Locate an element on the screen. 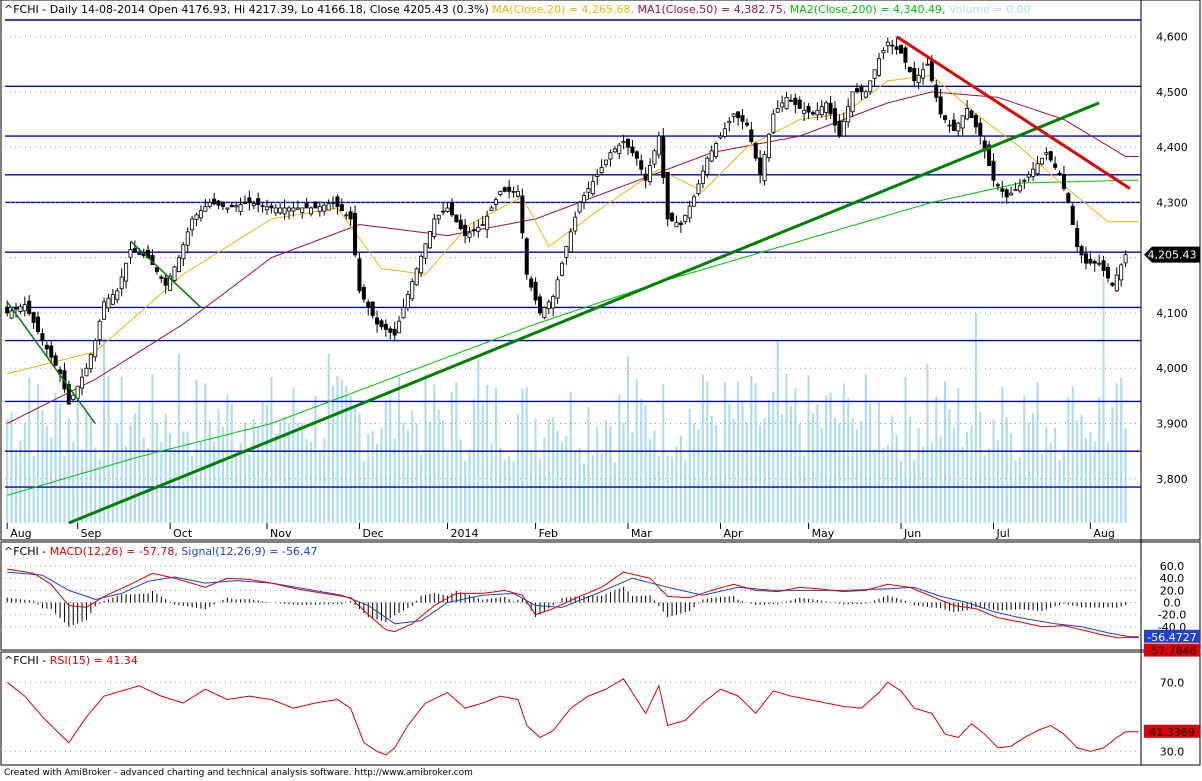 Image resolution: width=1202 pixels, height=781 pixels. price-tick-label: 3,900 is located at coordinates (1172, 424).